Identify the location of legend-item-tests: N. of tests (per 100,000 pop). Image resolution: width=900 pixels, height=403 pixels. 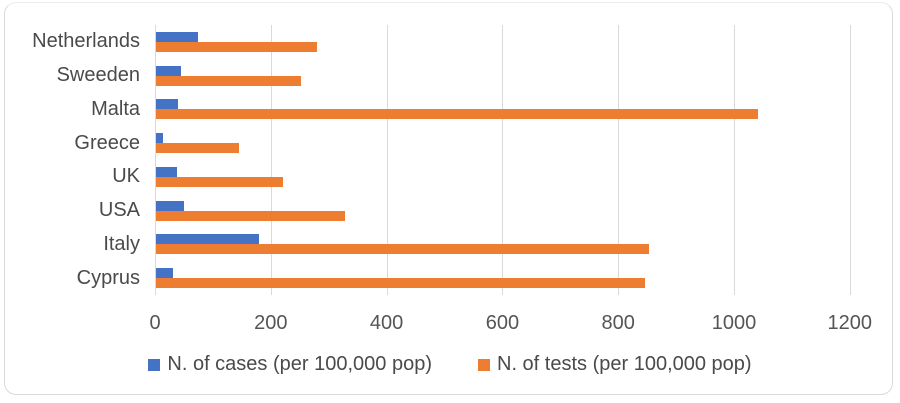
(615, 364).